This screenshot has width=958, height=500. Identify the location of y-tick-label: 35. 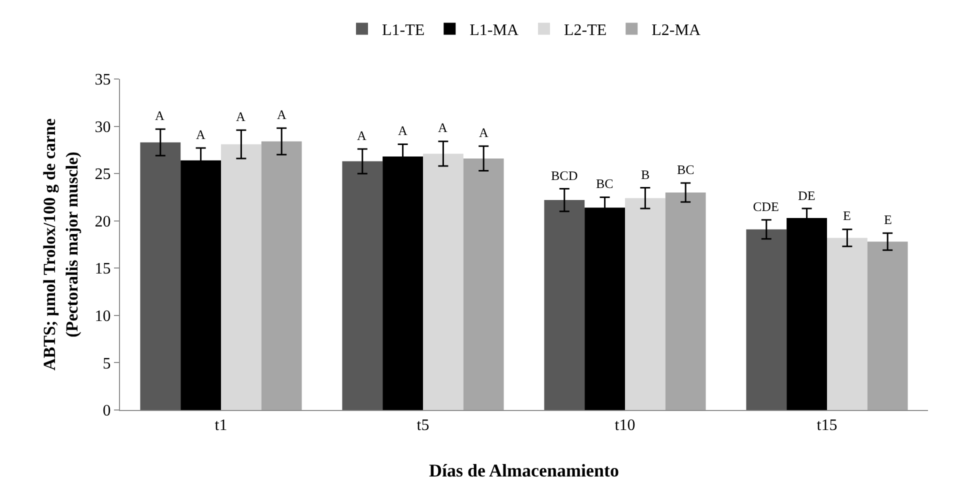
(102, 80).